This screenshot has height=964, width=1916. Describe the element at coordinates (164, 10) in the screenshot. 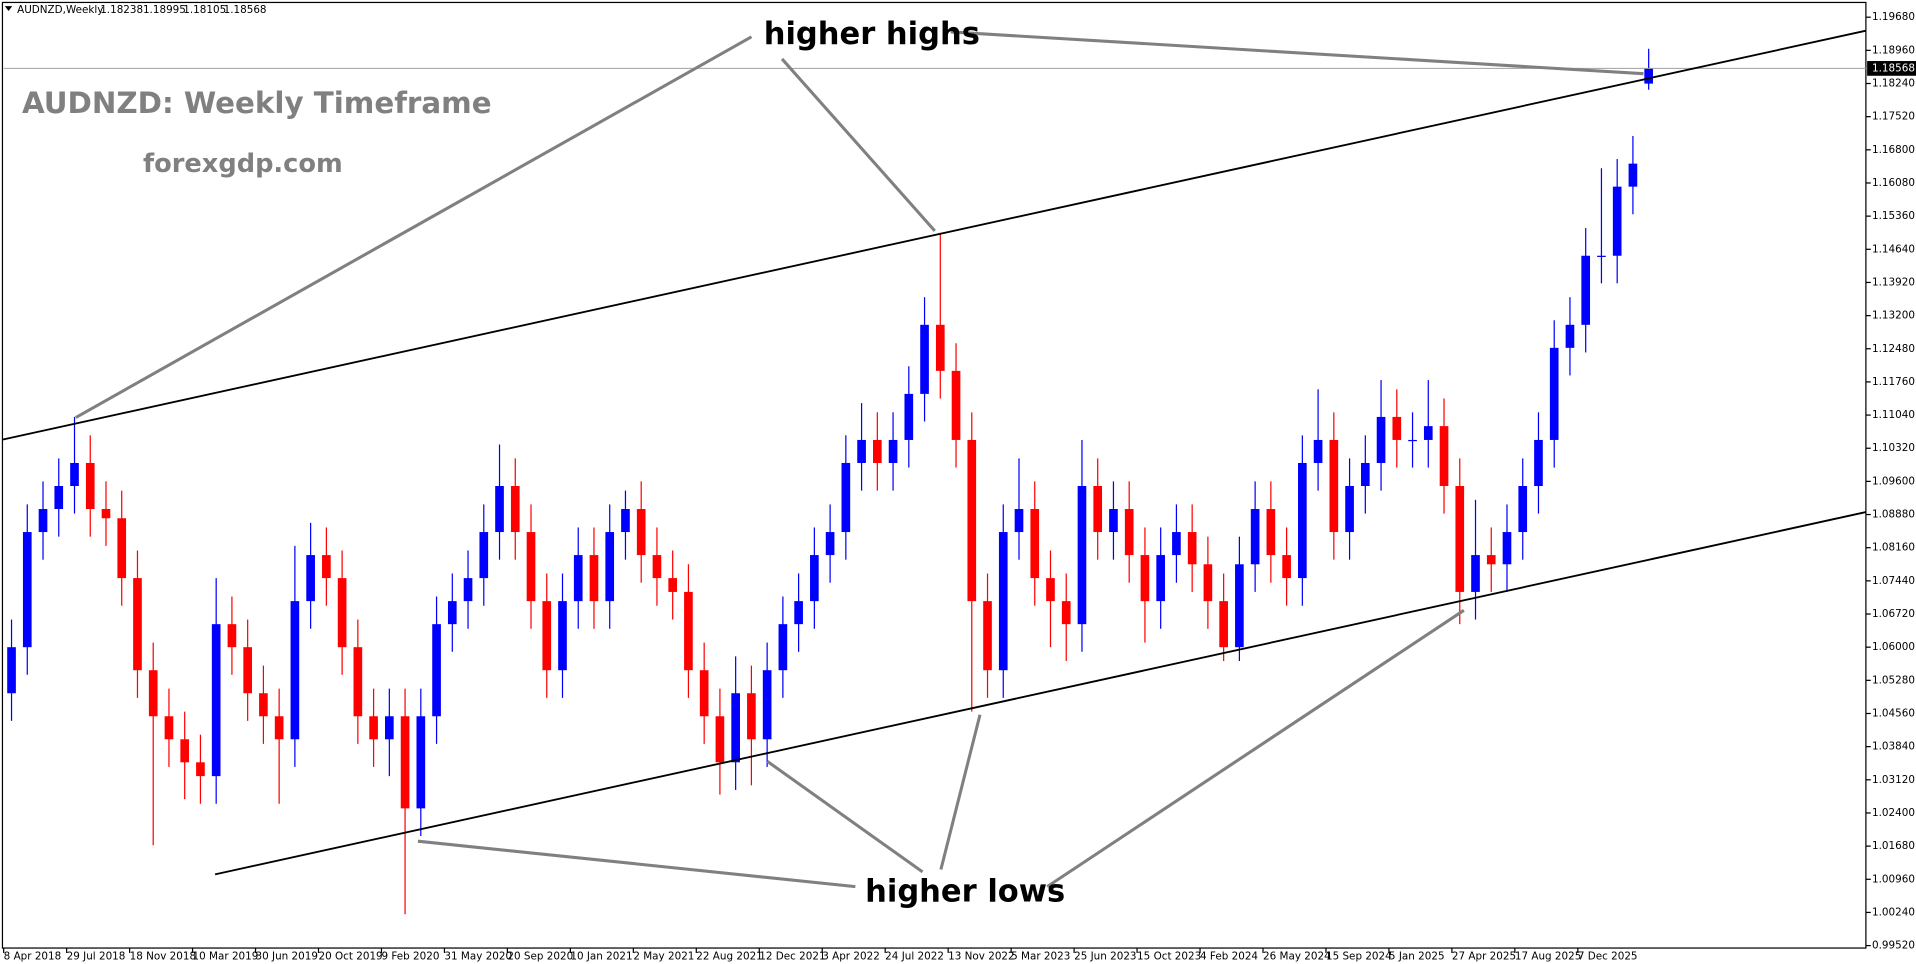

I see `header-high: 1.18995` at that location.